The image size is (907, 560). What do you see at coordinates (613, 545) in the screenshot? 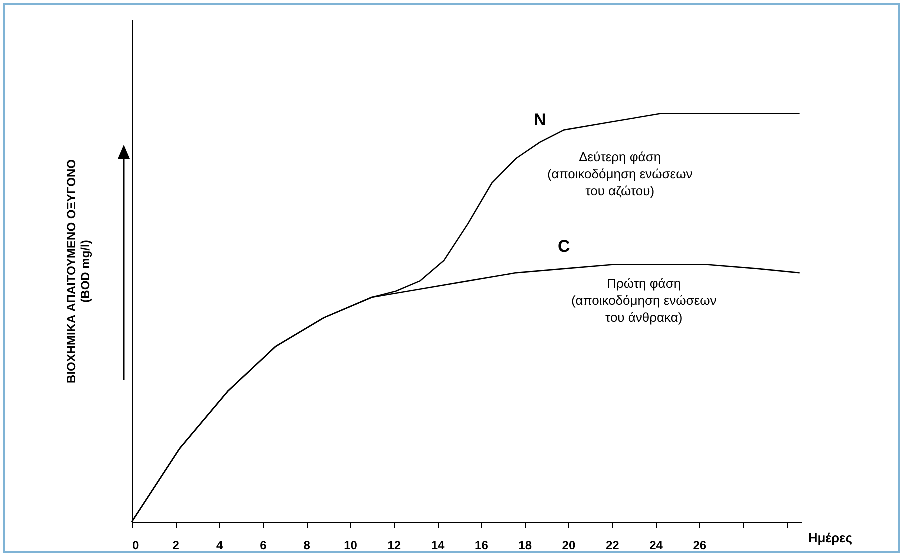
I see `x-tick-label: 22` at bounding box center [613, 545].